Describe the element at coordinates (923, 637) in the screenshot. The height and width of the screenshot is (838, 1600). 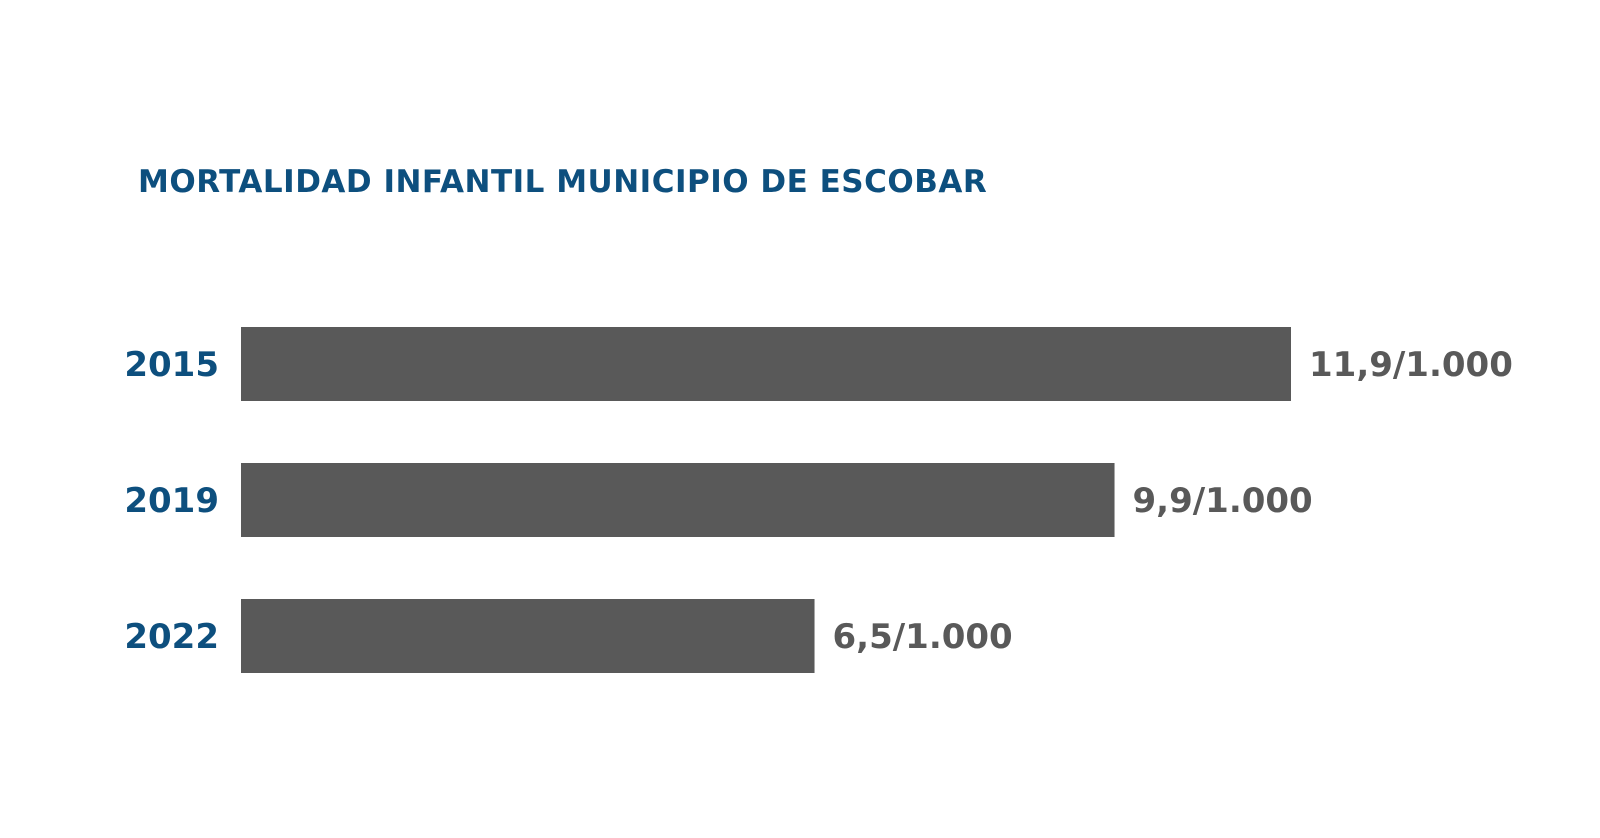
I see `value-label-2022: 6,5/1.000` at that location.